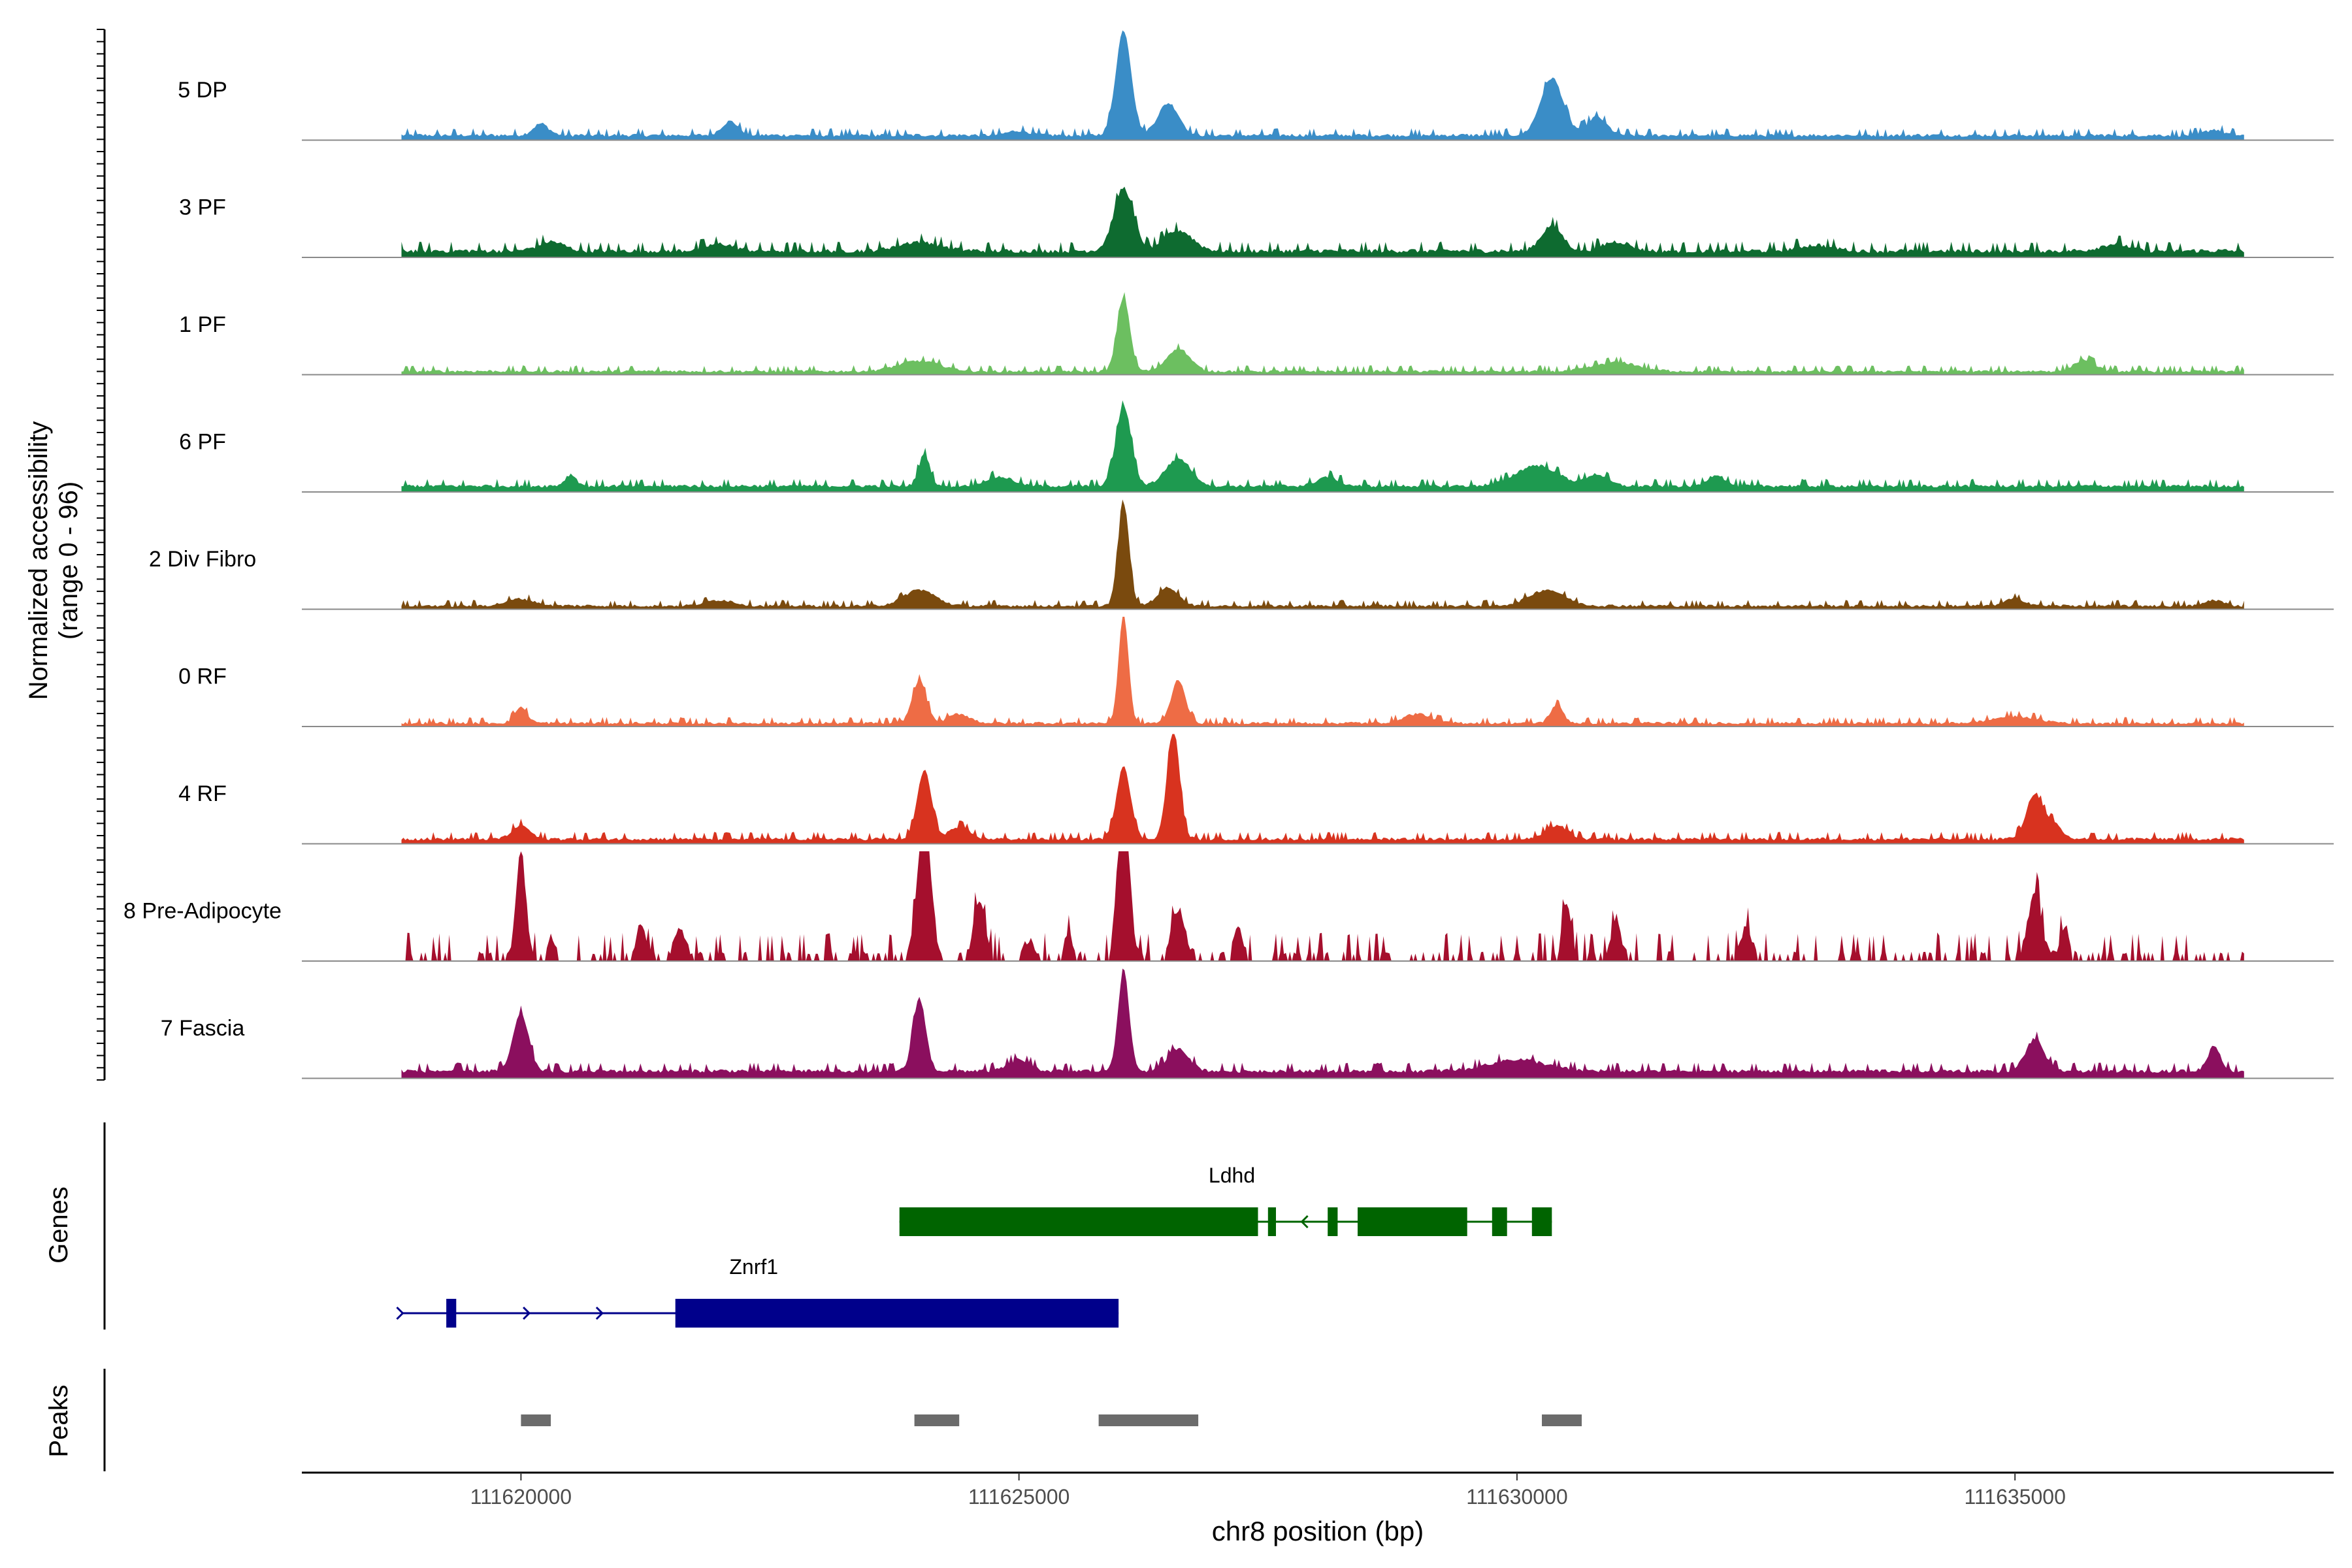  What do you see at coordinates (974, 1246) in the screenshot?
I see `genes-panel: Ldhd Znrf1` at bounding box center [974, 1246].